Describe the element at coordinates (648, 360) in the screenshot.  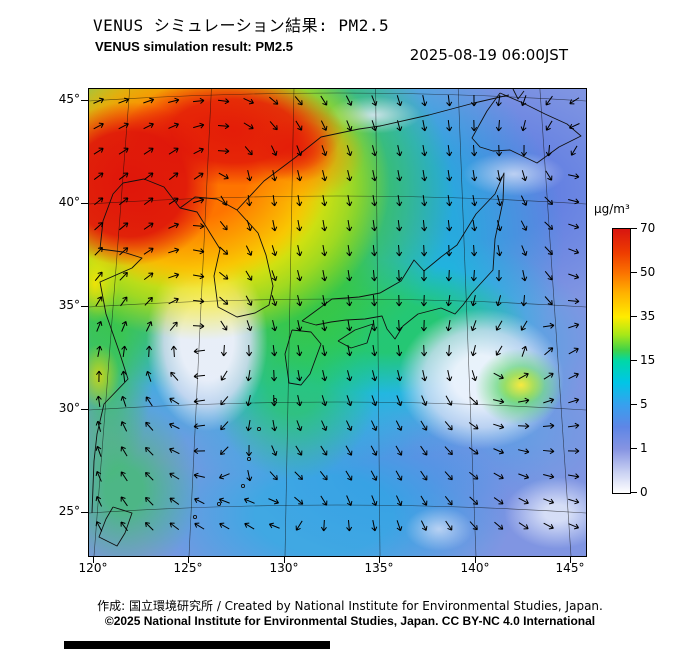
I see `colorbar-tick-label-15: 15` at that location.